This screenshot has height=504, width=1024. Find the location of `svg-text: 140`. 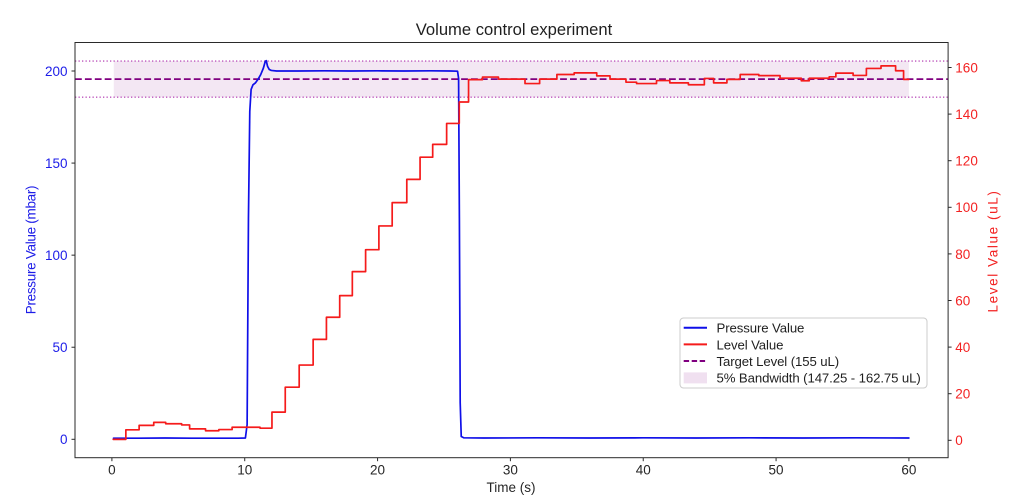

svg-text: 140 is located at coordinates (966, 114).